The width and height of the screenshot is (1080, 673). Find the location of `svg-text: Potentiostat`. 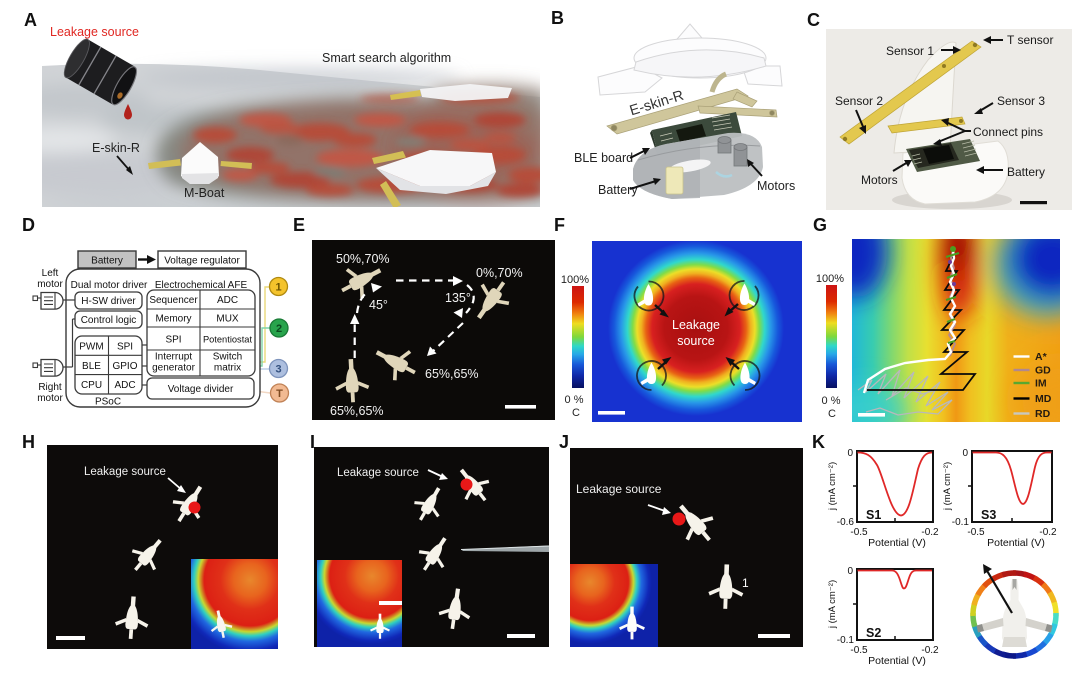

svg-text: Potentiostat is located at coordinates (228, 340).